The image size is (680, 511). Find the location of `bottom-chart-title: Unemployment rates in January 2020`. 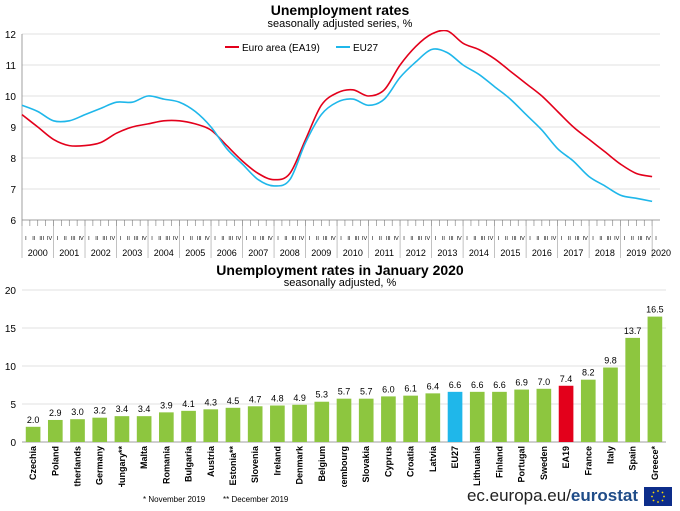

bottom-chart-title: Unemployment rates in January 2020 is located at coordinates (340, 270).